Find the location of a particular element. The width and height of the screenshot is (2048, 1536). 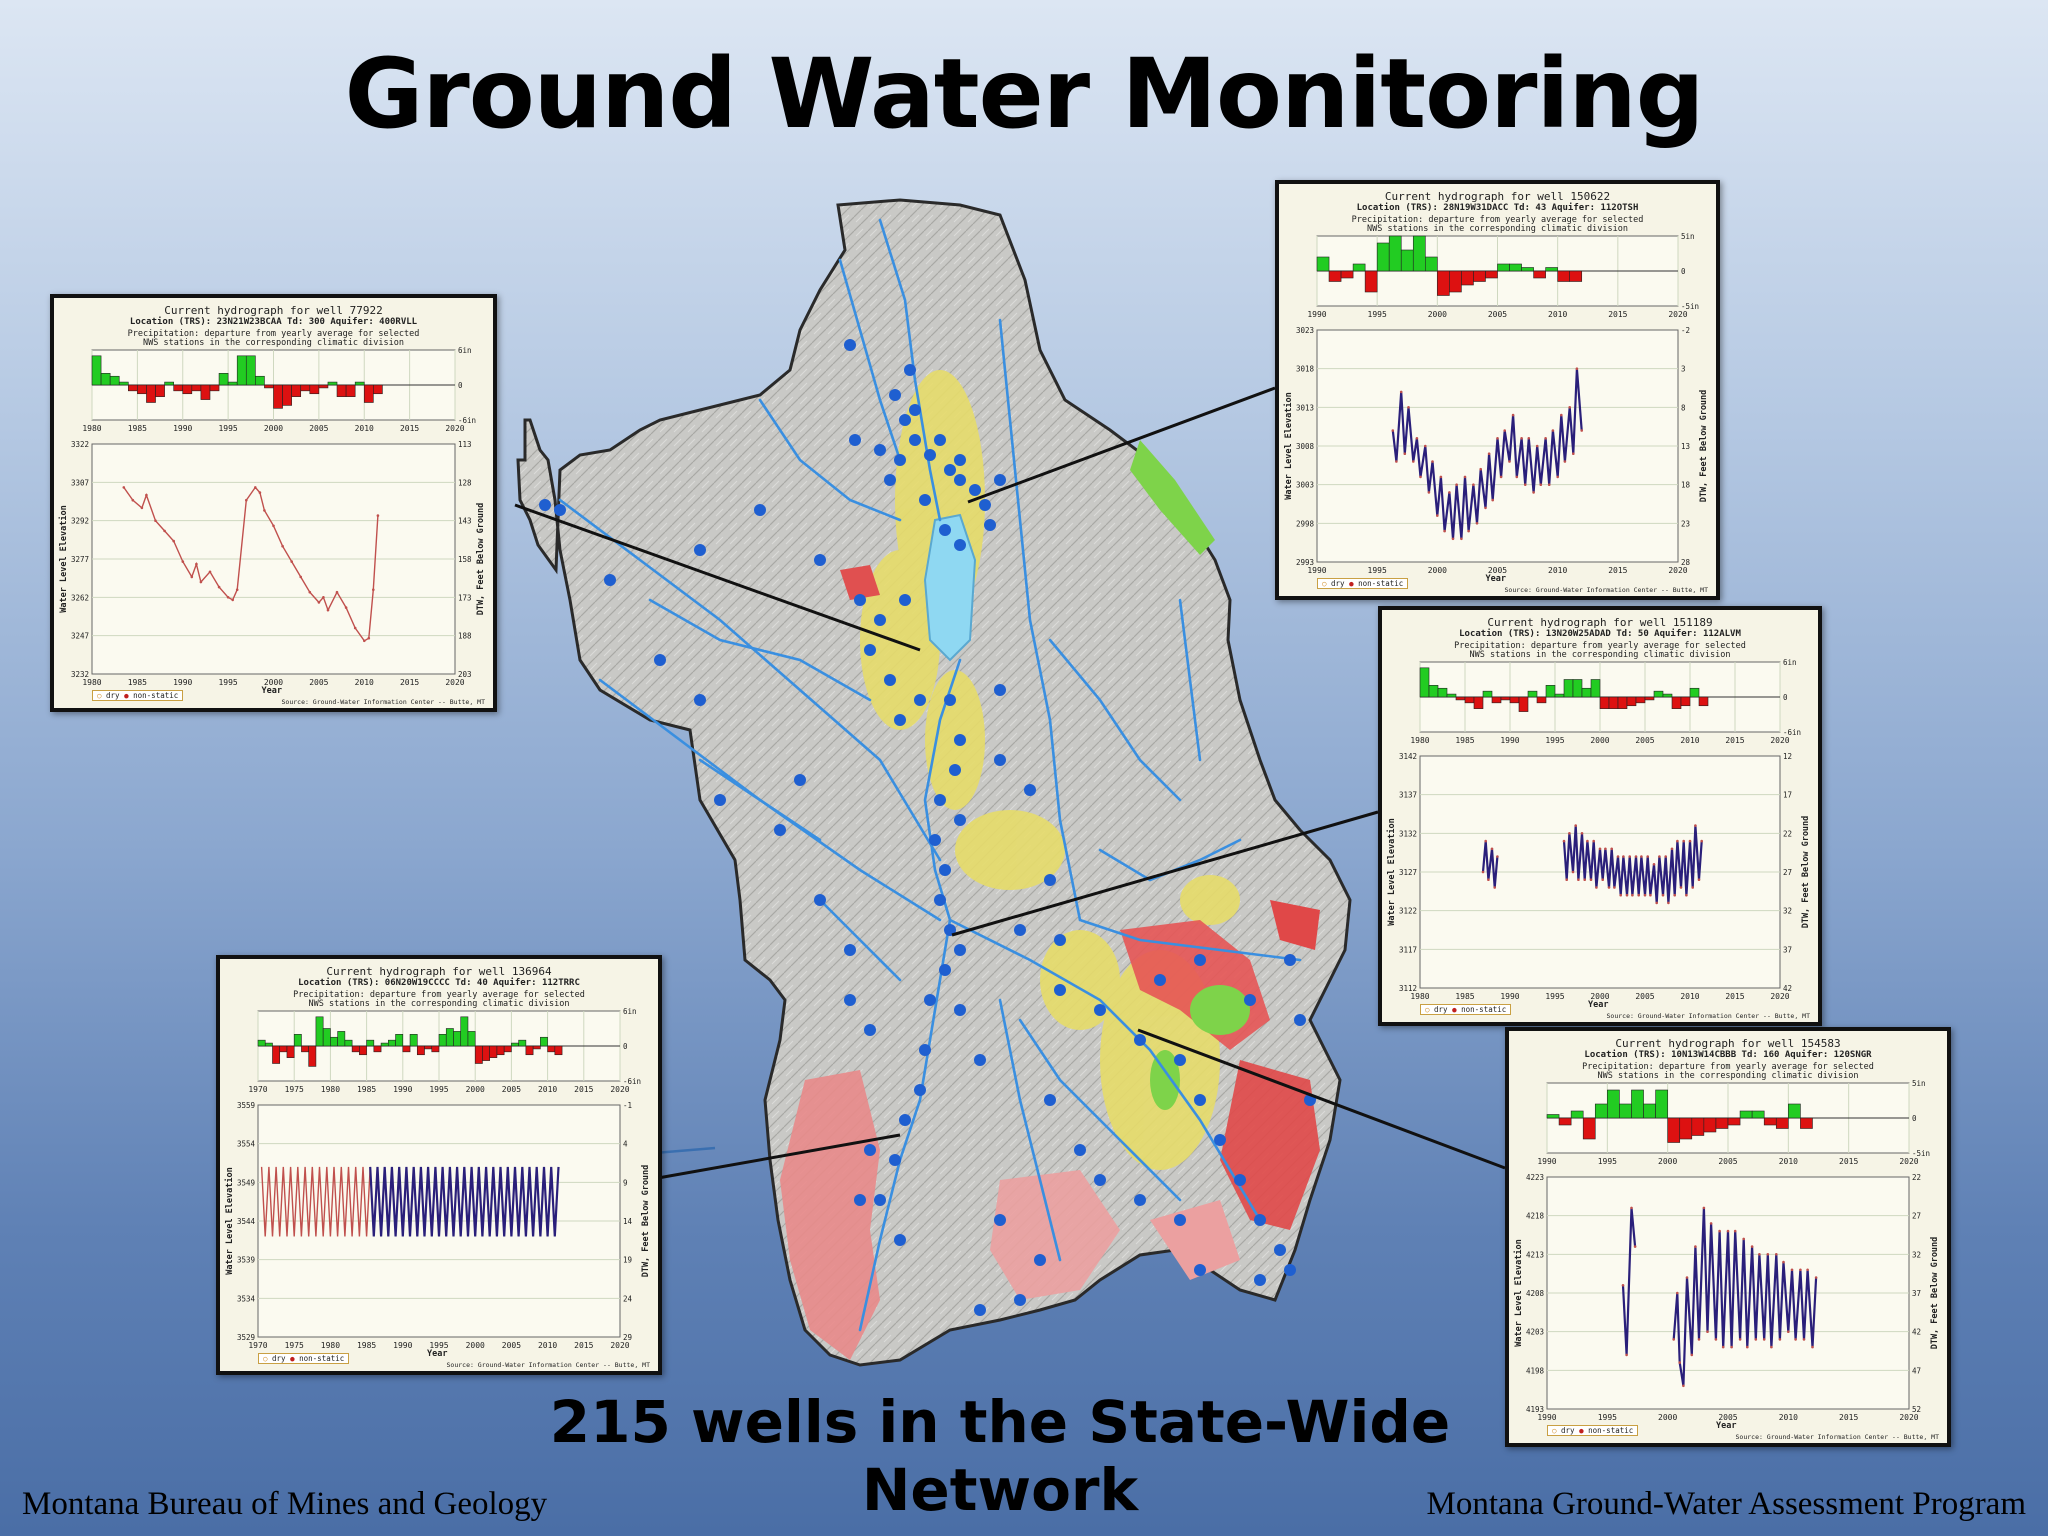

precip-xtick-label: 2010 is located at coordinates (1557, 314).